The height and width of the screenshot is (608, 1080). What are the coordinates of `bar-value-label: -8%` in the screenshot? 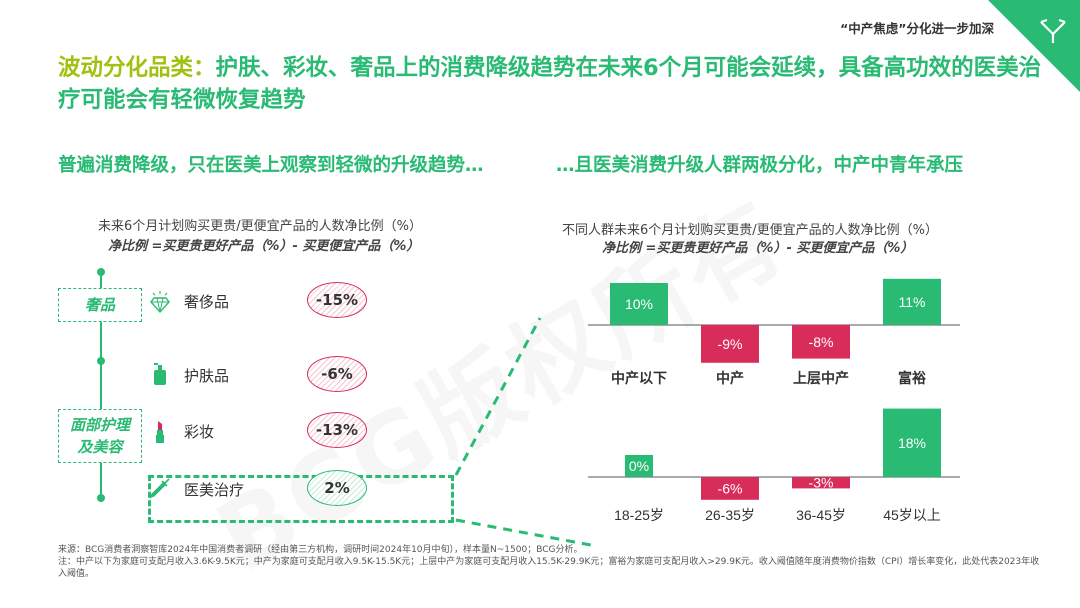 It's located at (821, 342).